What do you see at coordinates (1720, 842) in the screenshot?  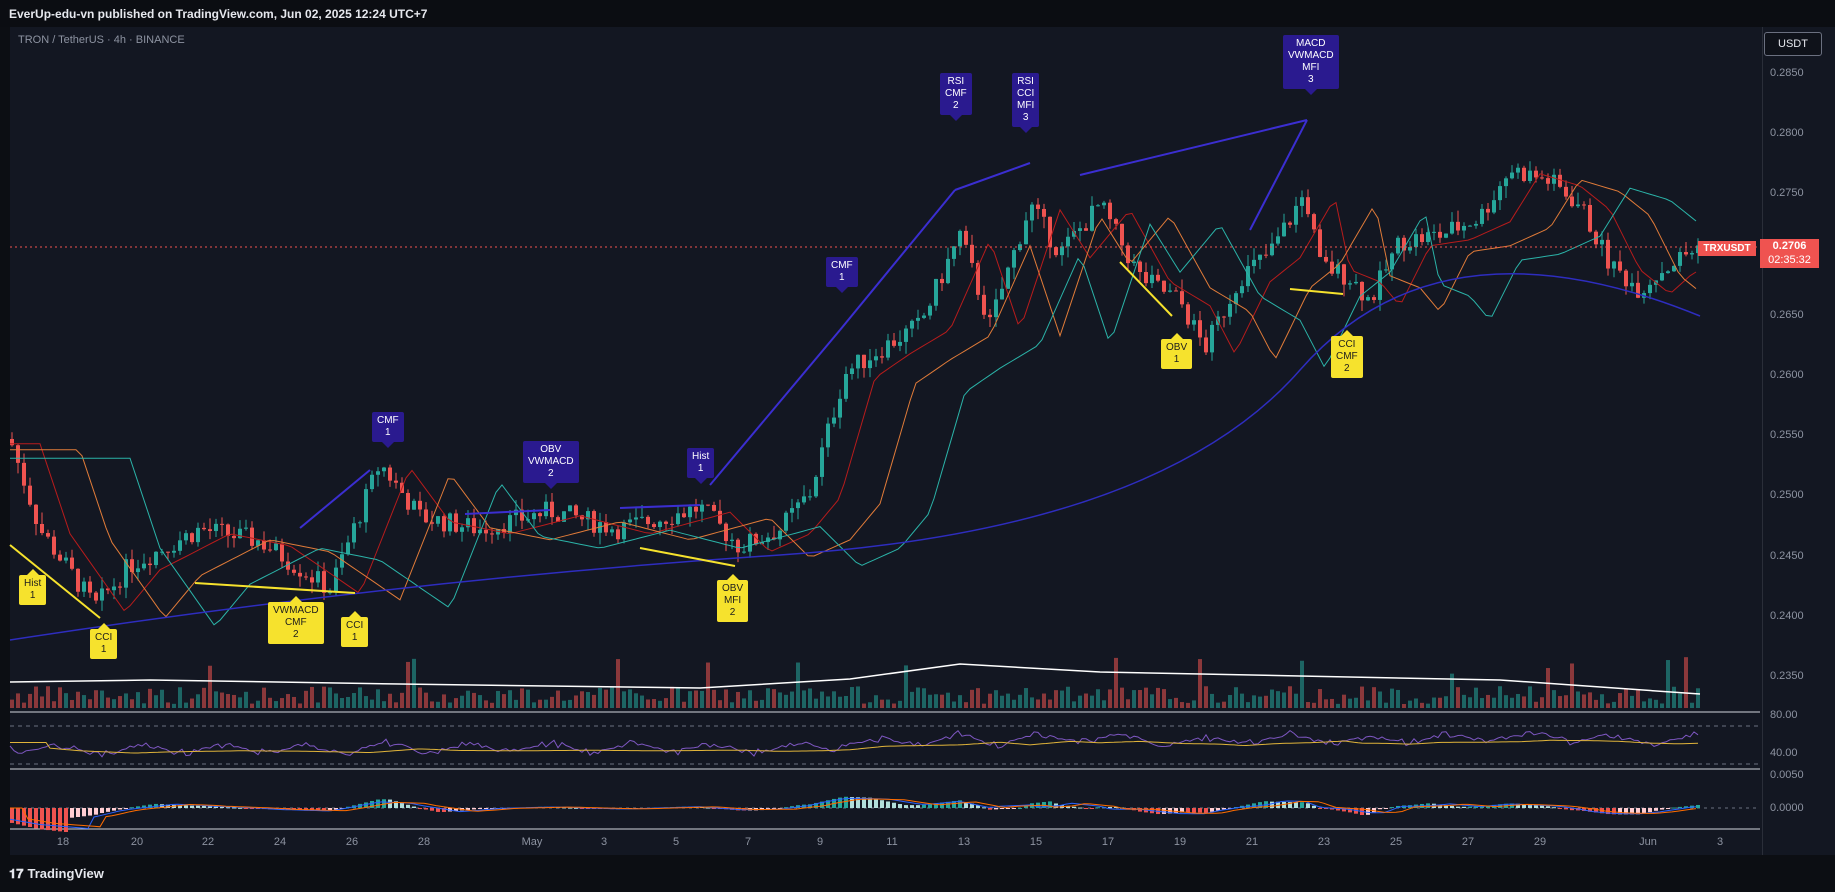 I see `date-tick: 3` at bounding box center [1720, 842].